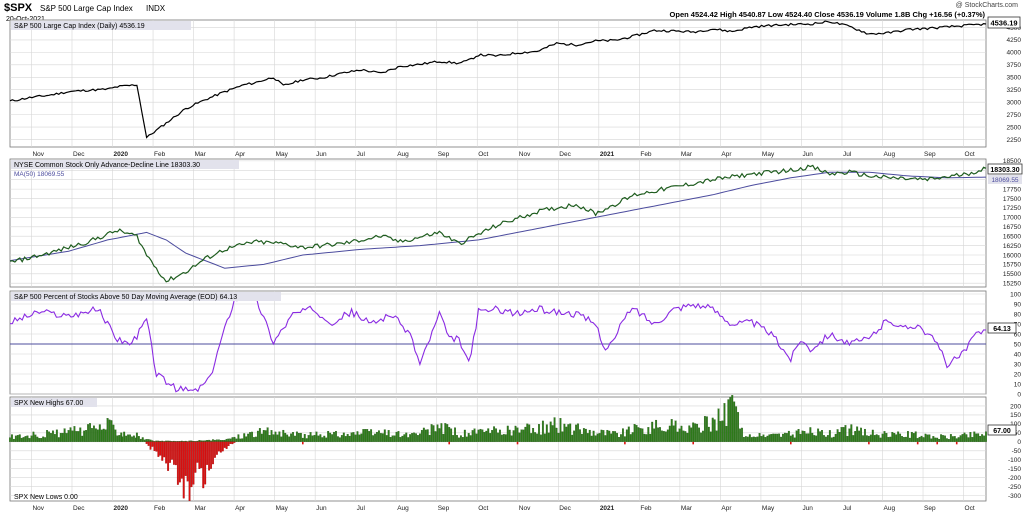 The height and width of the screenshot is (512, 1024). I want to click on x-tick-label: Apr, so click(240, 508).